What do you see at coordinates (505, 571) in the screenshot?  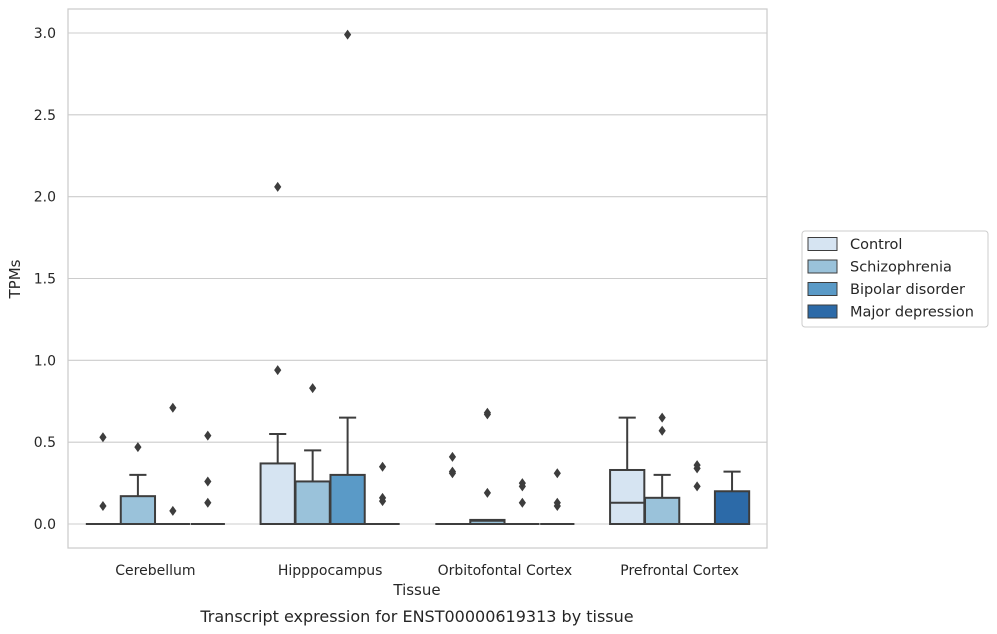 I see `x-tick-label: Orbitofontal Cortex` at bounding box center [505, 571].